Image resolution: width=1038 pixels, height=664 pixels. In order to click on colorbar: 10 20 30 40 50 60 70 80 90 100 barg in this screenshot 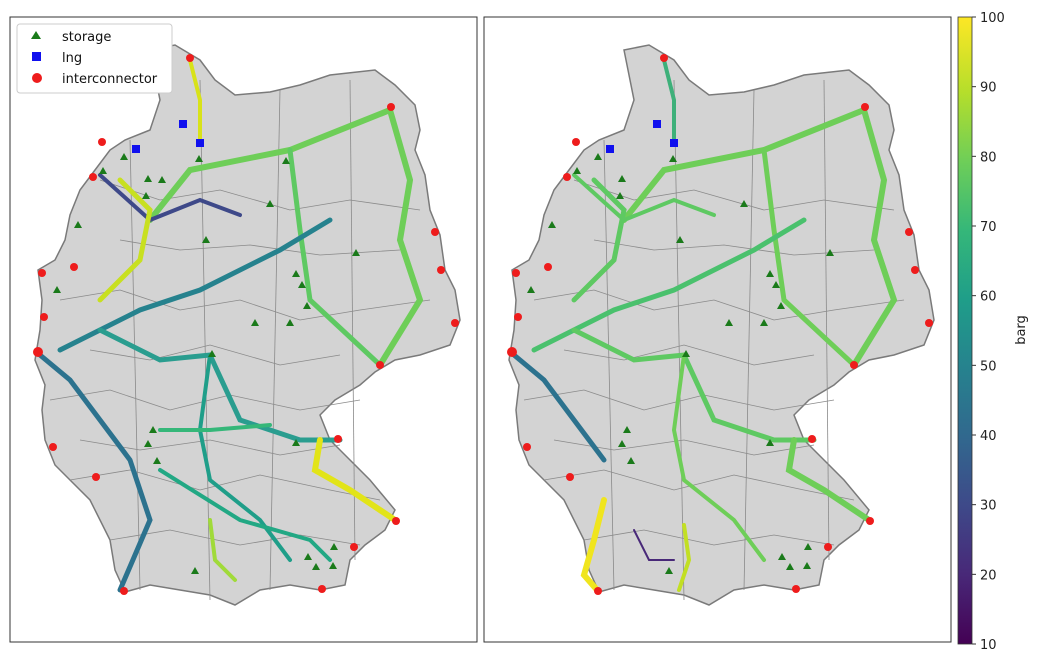, I will do `click(993, 332)`.